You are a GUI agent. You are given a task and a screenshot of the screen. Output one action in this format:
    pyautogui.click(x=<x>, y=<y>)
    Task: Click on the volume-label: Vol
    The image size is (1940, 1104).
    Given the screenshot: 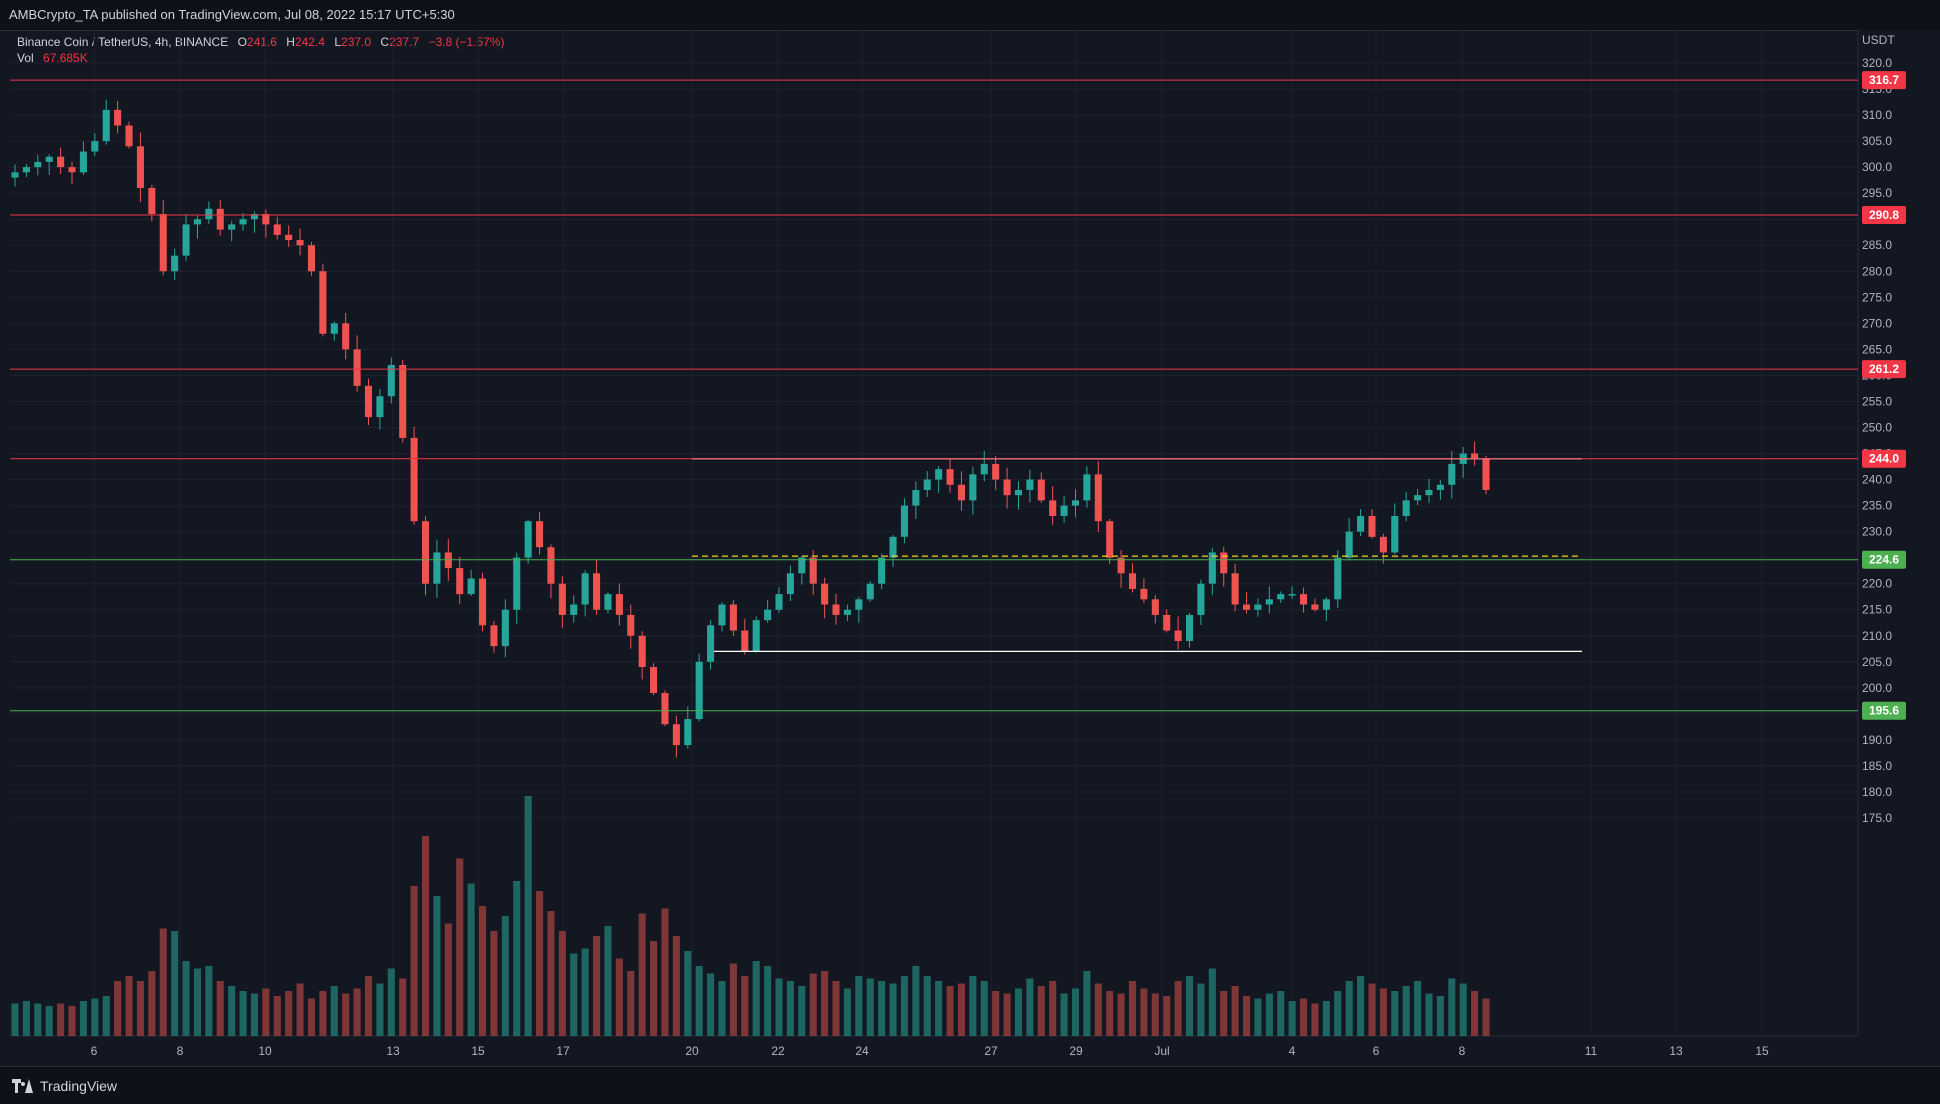 What is the action you would take?
    pyautogui.click(x=25, y=58)
    